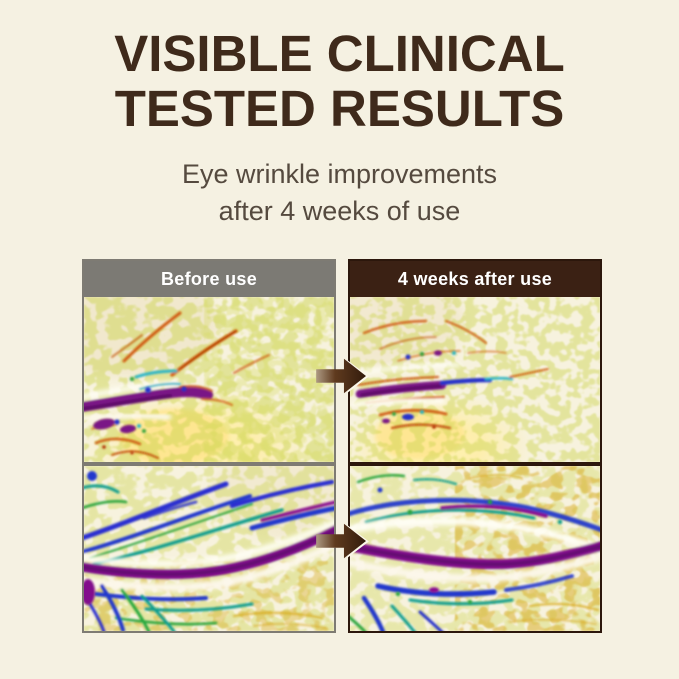 Image resolution: width=679 pixels, height=679 pixels. I want to click on title-line-2: TESTED RESULTS, so click(339, 108).